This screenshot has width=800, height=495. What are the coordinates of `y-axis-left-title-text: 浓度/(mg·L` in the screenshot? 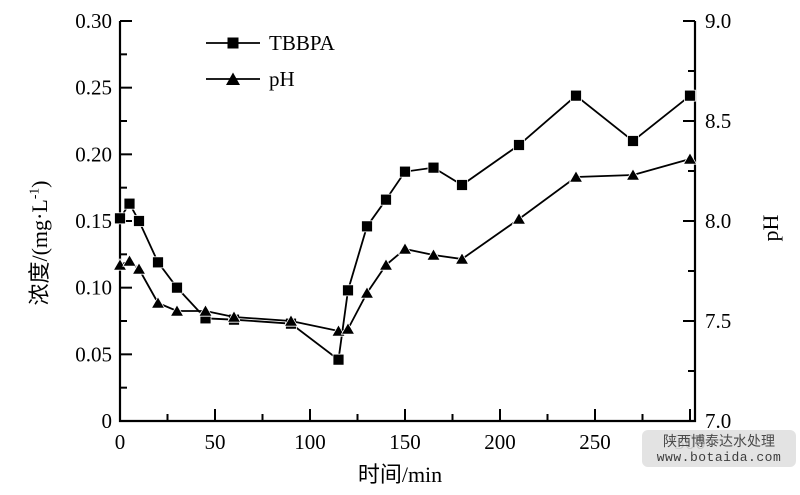 It's located at (39, 252).